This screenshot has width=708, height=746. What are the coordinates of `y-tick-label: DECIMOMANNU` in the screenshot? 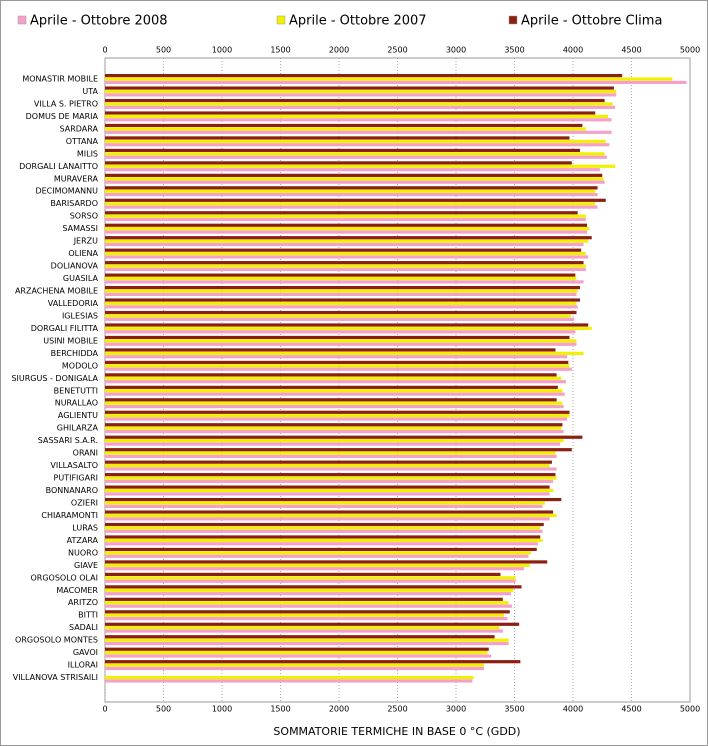 It's located at (66, 191).